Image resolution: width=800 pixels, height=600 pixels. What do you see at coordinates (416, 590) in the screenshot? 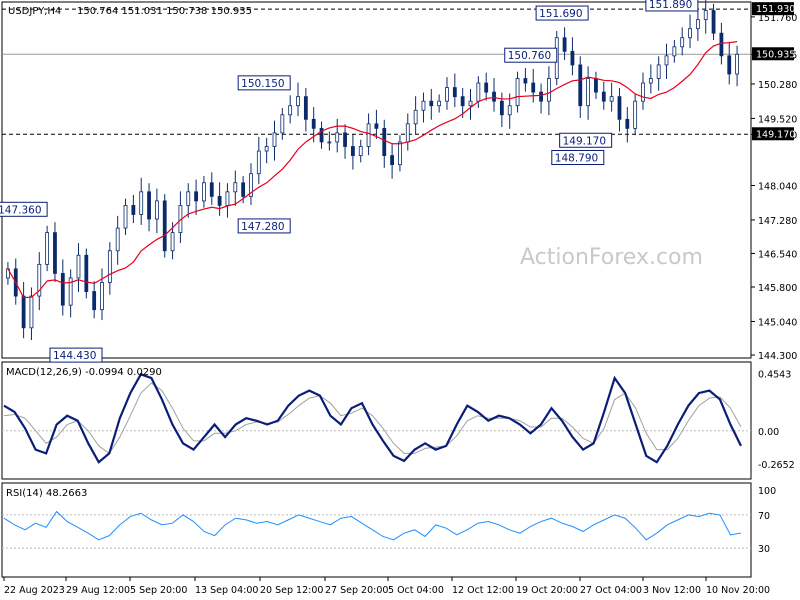
I see `time-tick-label: 5 Oct 04:00` at bounding box center [416, 590].